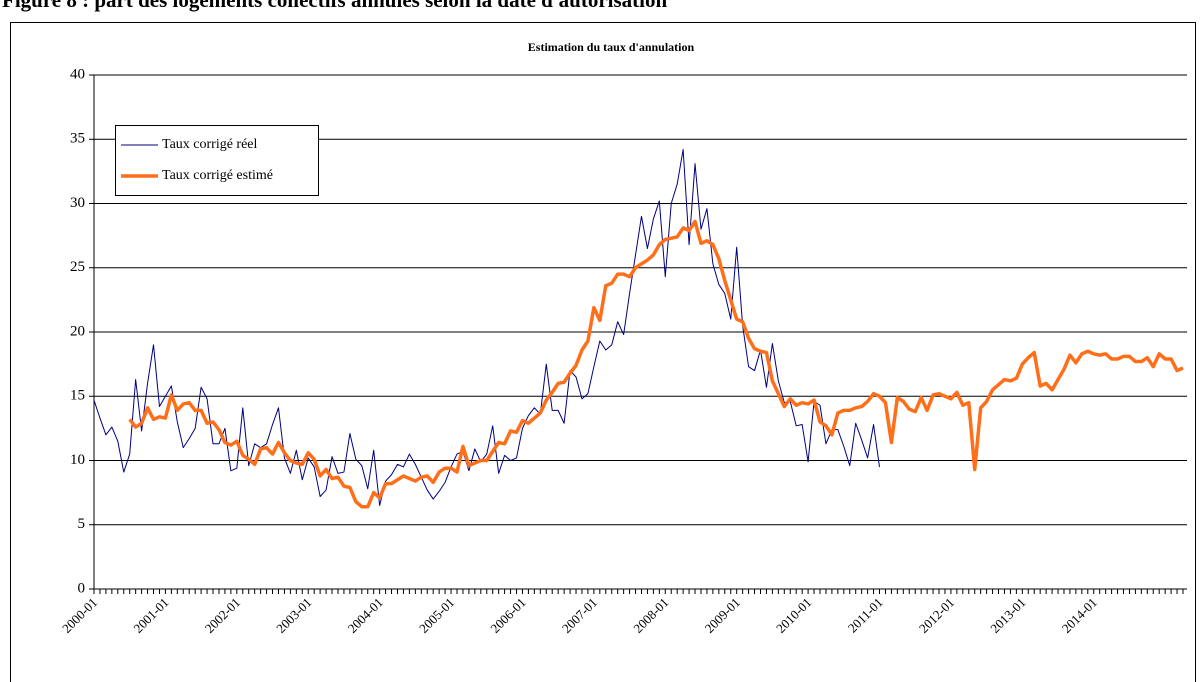 Image resolution: width=1202 pixels, height=682 pixels. Describe the element at coordinates (365, 615) in the screenshot. I see `x-tick-label: 2004-01` at that location.